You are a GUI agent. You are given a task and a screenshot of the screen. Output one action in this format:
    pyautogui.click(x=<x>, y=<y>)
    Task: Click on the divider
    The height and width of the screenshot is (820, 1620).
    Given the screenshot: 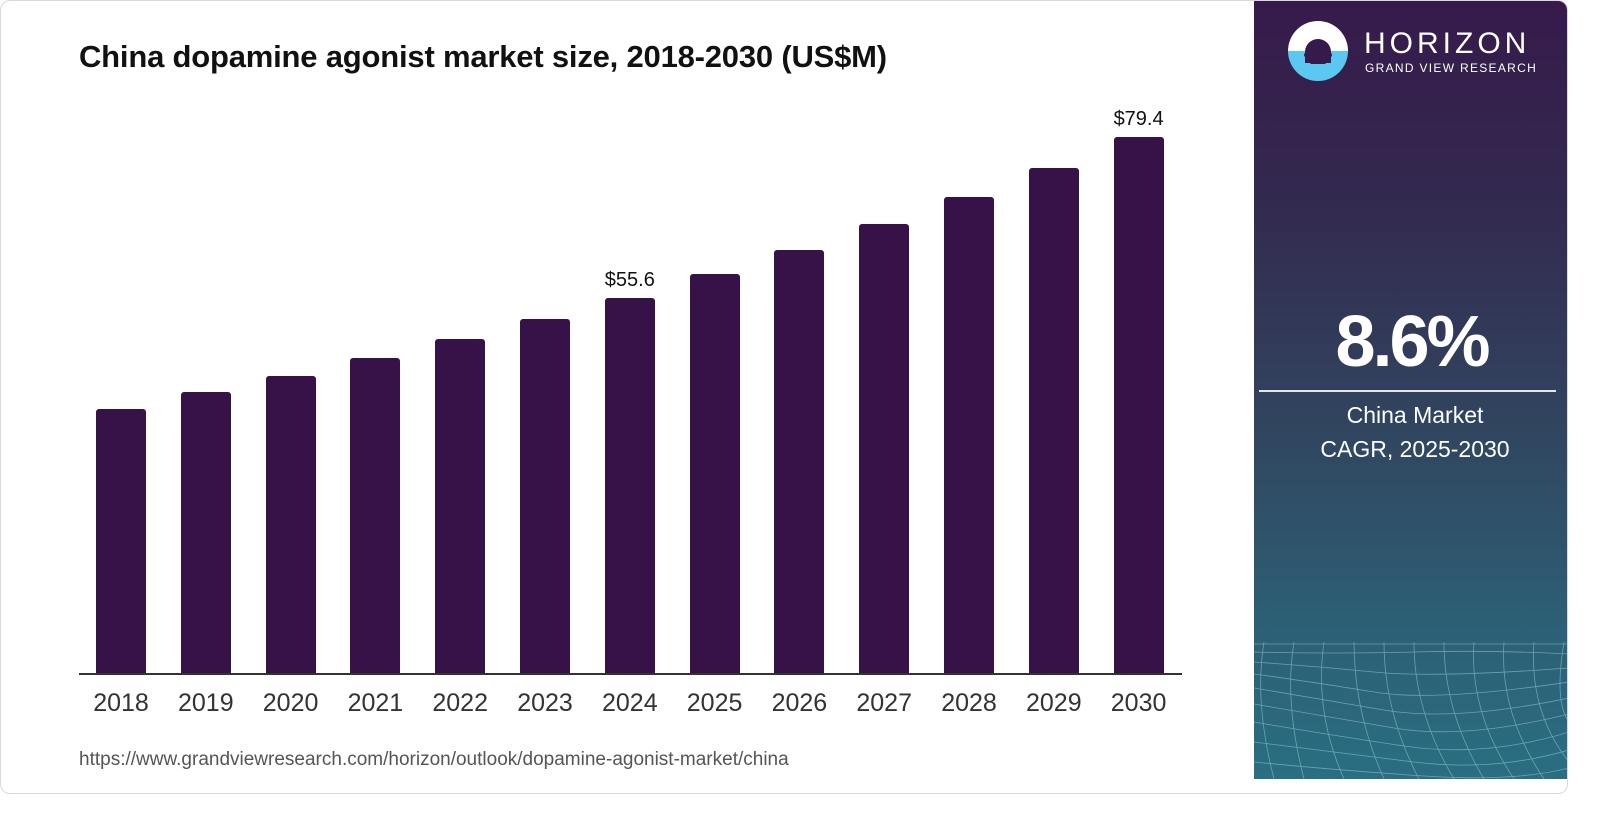 What is the action you would take?
    pyautogui.click(x=1407, y=391)
    